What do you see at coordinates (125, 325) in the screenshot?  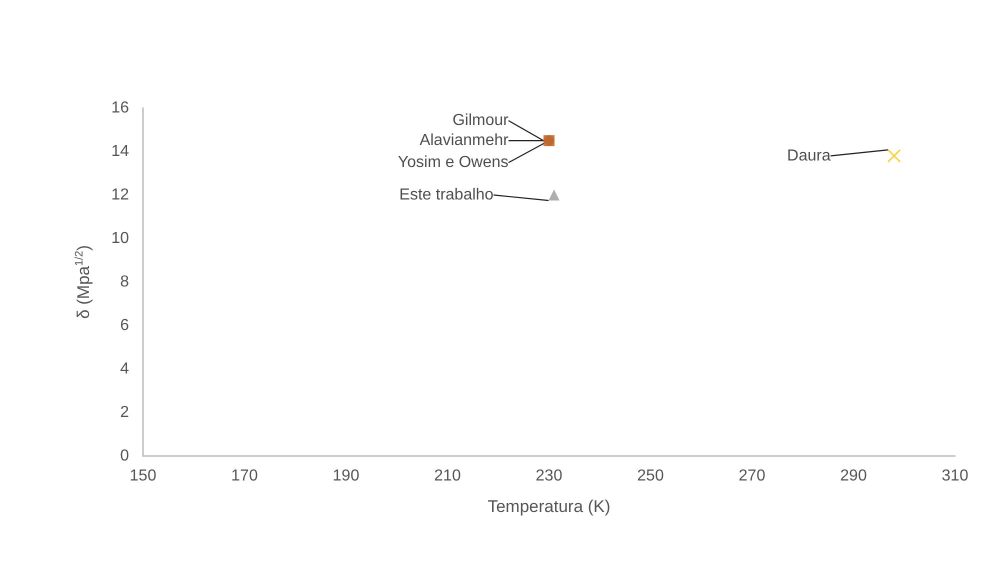 I see `y-tick-label: 6` at bounding box center [125, 325].